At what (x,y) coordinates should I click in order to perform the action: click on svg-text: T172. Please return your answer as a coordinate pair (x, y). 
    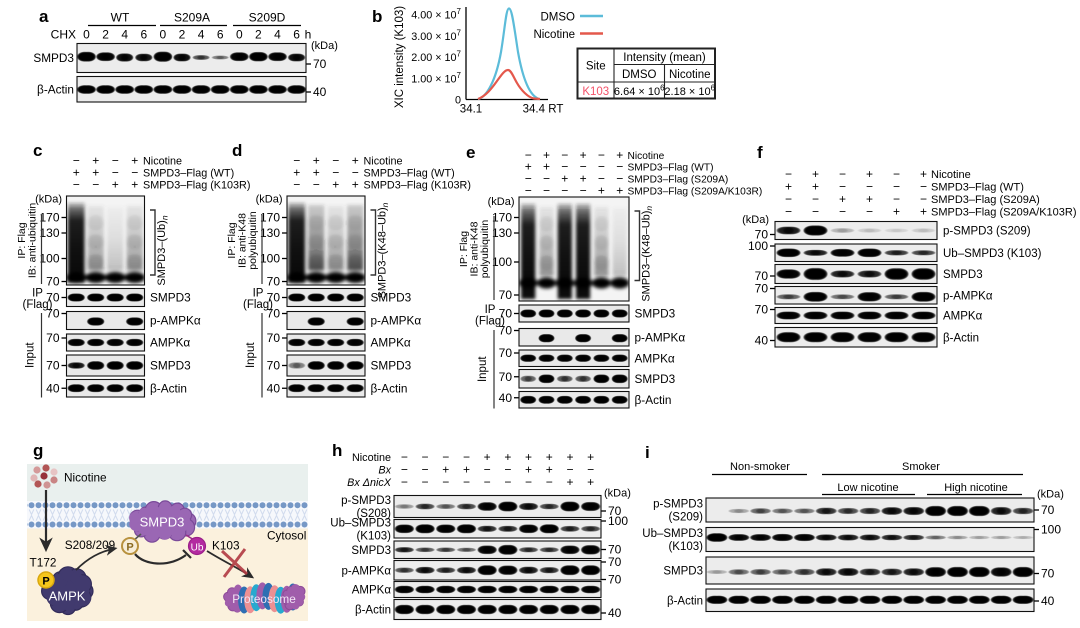
    Looking at the image, I should click on (43, 563).